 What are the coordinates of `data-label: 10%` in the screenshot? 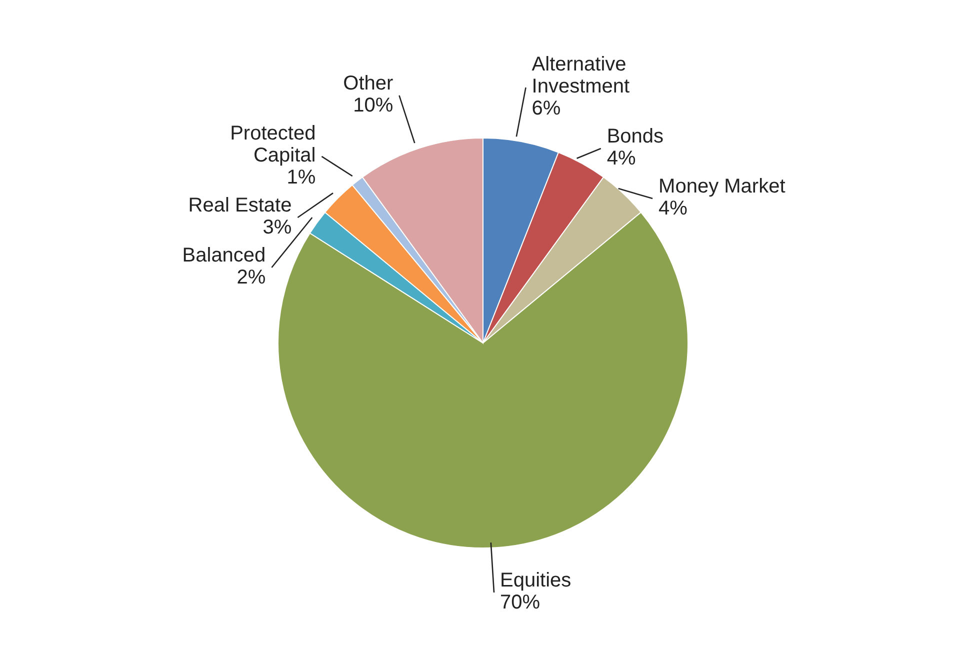 It's located at (373, 105).